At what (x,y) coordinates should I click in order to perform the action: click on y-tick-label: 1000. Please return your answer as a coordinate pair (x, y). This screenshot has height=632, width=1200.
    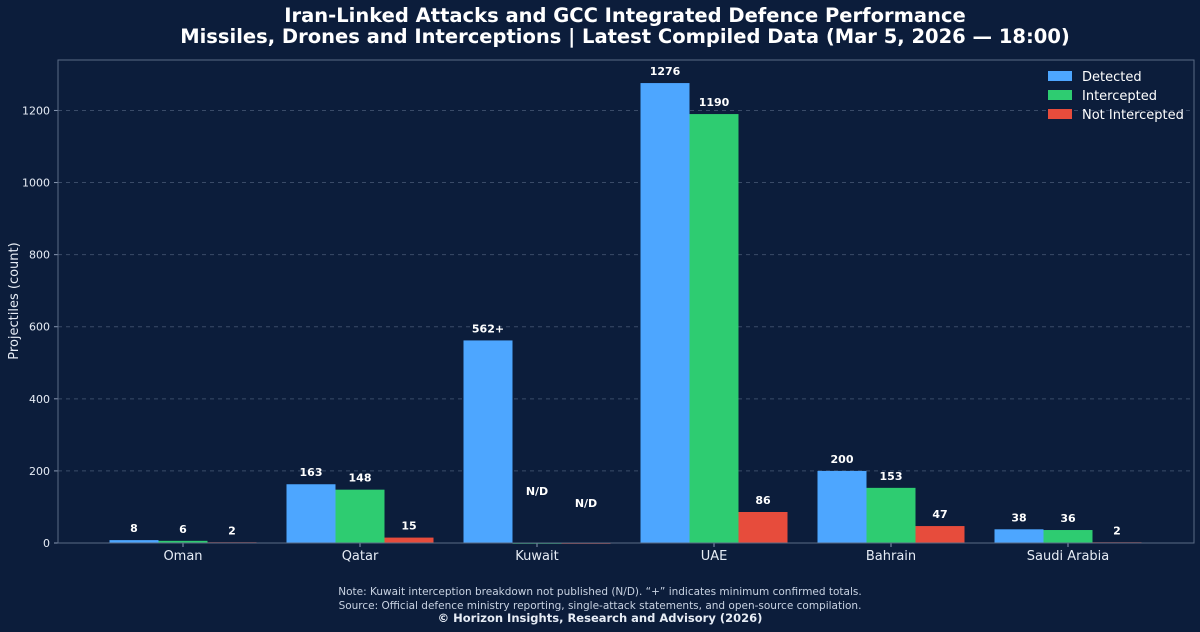
    Looking at the image, I should click on (36, 183).